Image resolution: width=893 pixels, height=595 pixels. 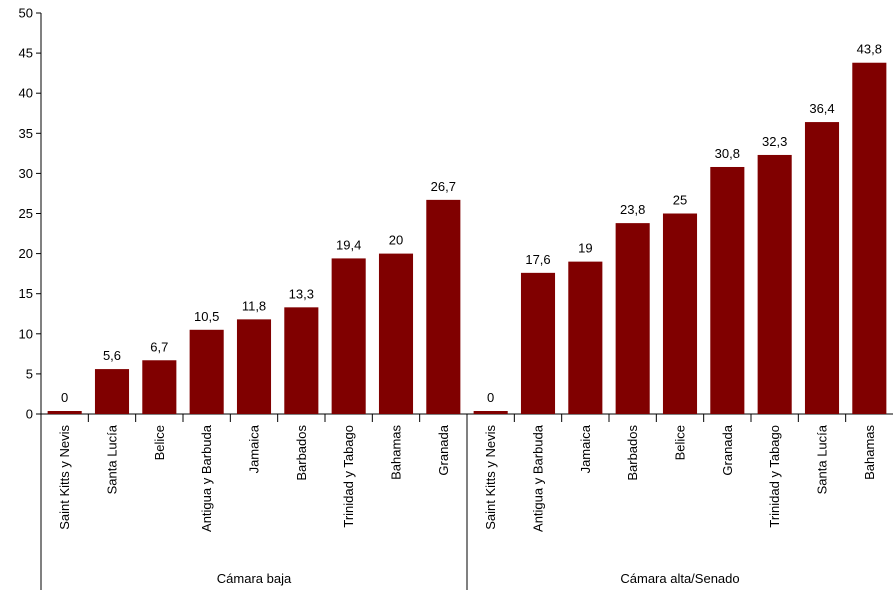 I want to click on y-tick-label: 35, so click(x=26, y=133).